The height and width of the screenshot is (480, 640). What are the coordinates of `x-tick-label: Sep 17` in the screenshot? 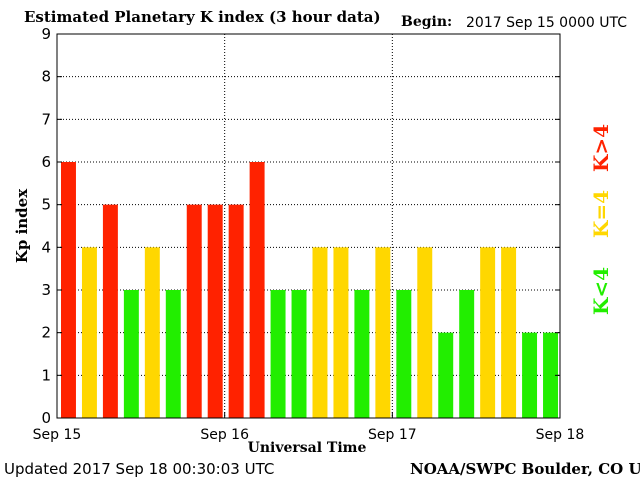 It's located at (392, 435).